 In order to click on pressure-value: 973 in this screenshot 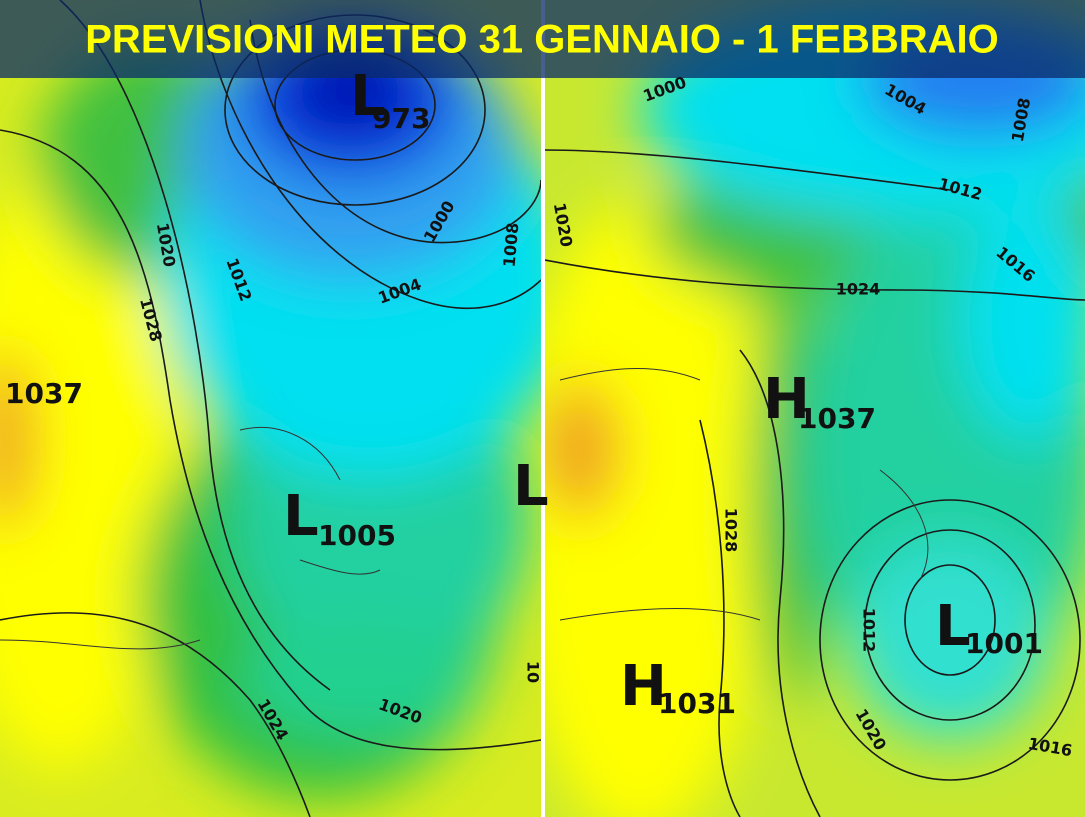, I will do `click(401, 118)`.